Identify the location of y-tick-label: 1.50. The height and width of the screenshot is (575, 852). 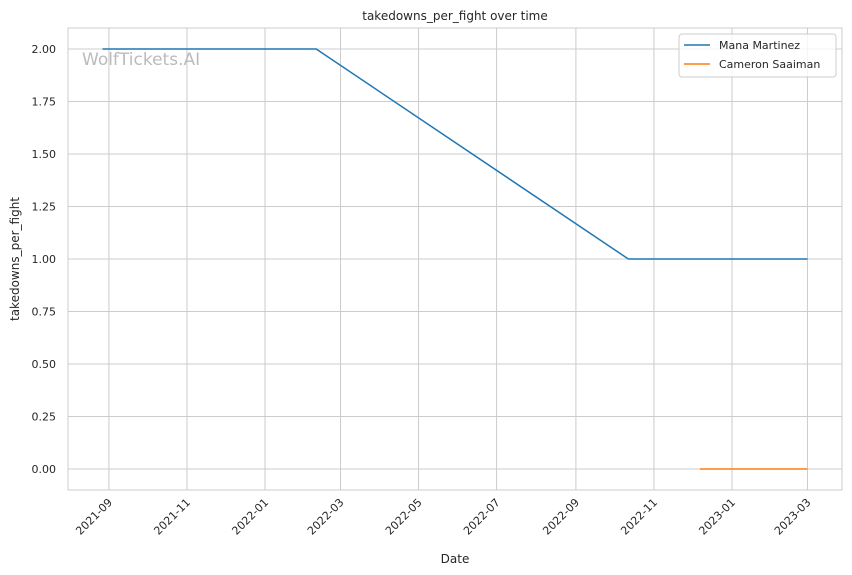
(44, 154).